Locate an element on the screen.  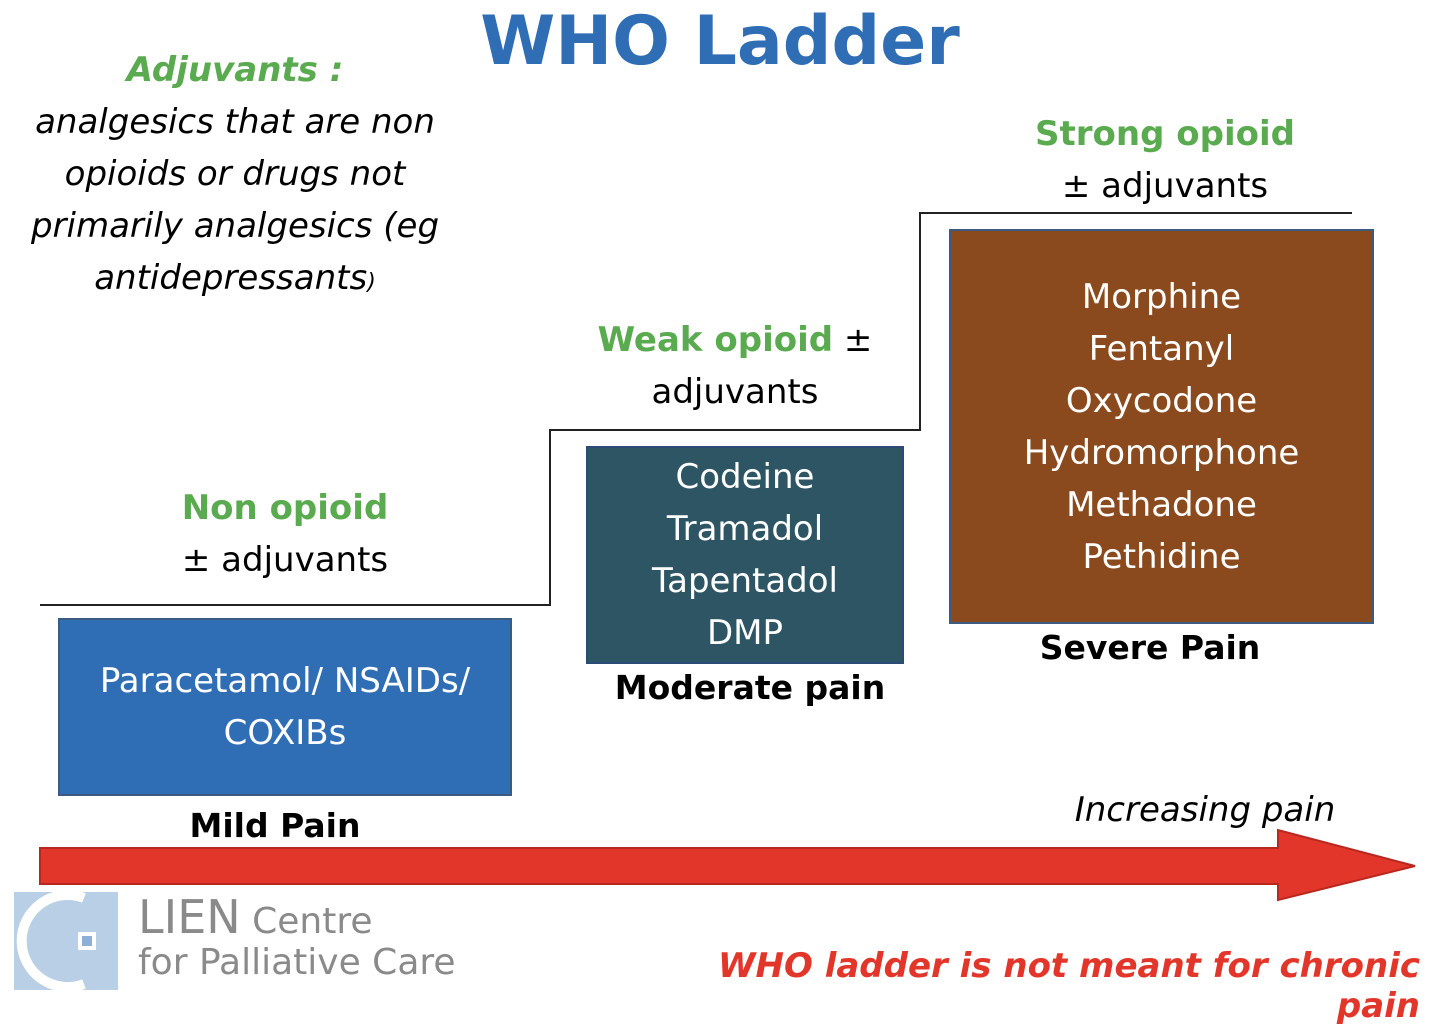
severe-step-sub: ± adjuvants is located at coordinates (1165, 186).